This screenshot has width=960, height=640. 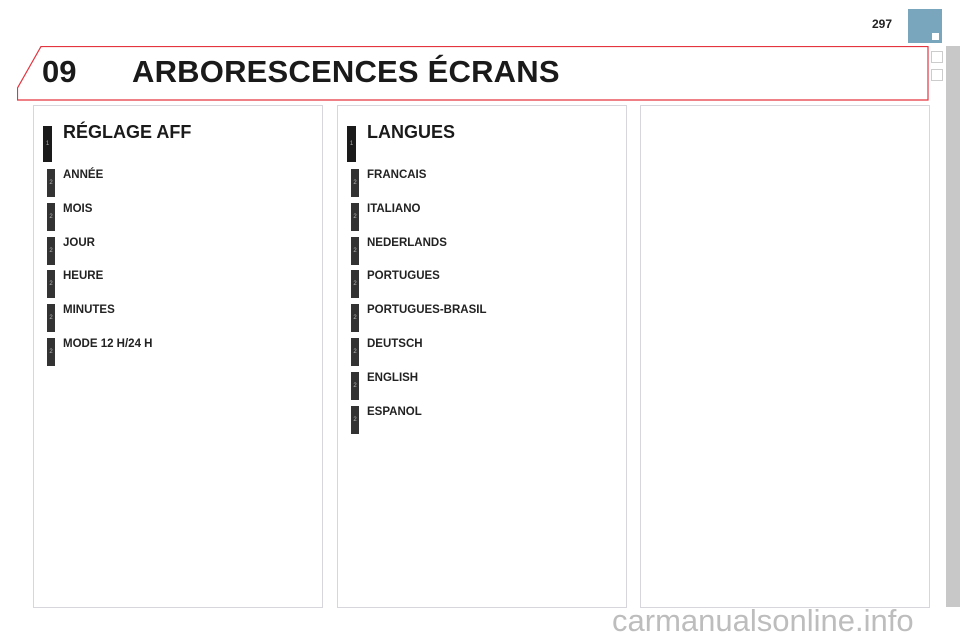 What do you see at coordinates (177, 216) in the screenshot?
I see `menu-item: 2 MOIS` at bounding box center [177, 216].